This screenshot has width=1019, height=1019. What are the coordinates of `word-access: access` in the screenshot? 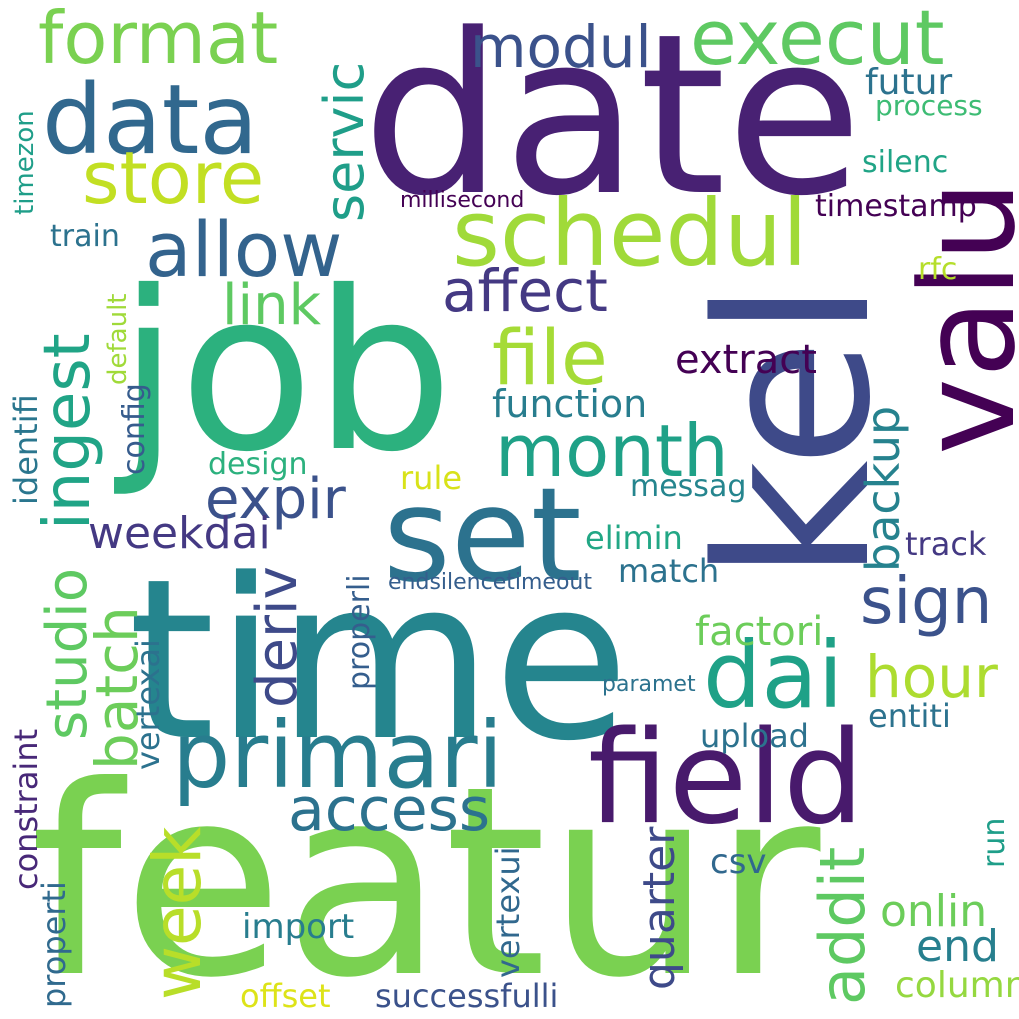 It's located at (389, 810).